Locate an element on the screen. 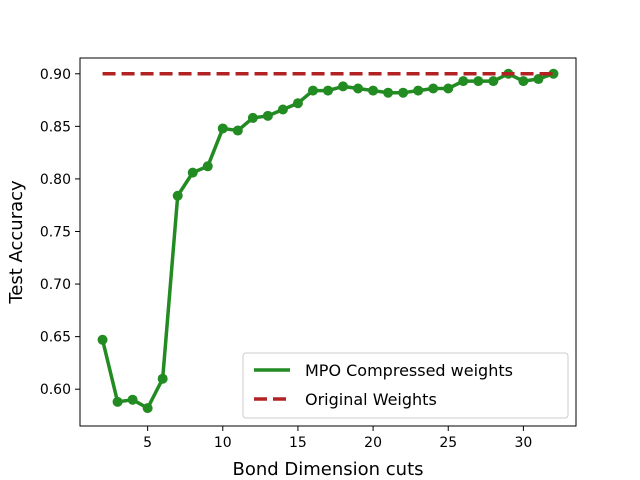 The height and width of the screenshot is (480, 640). x-tick-label: 30 is located at coordinates (523, 443).